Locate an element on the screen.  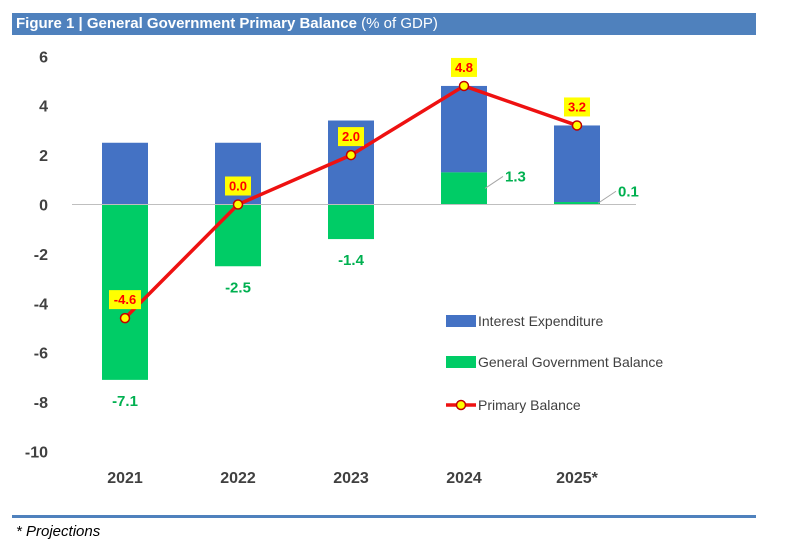
x-category-label: 2025* is located at coordinates (577, 478).